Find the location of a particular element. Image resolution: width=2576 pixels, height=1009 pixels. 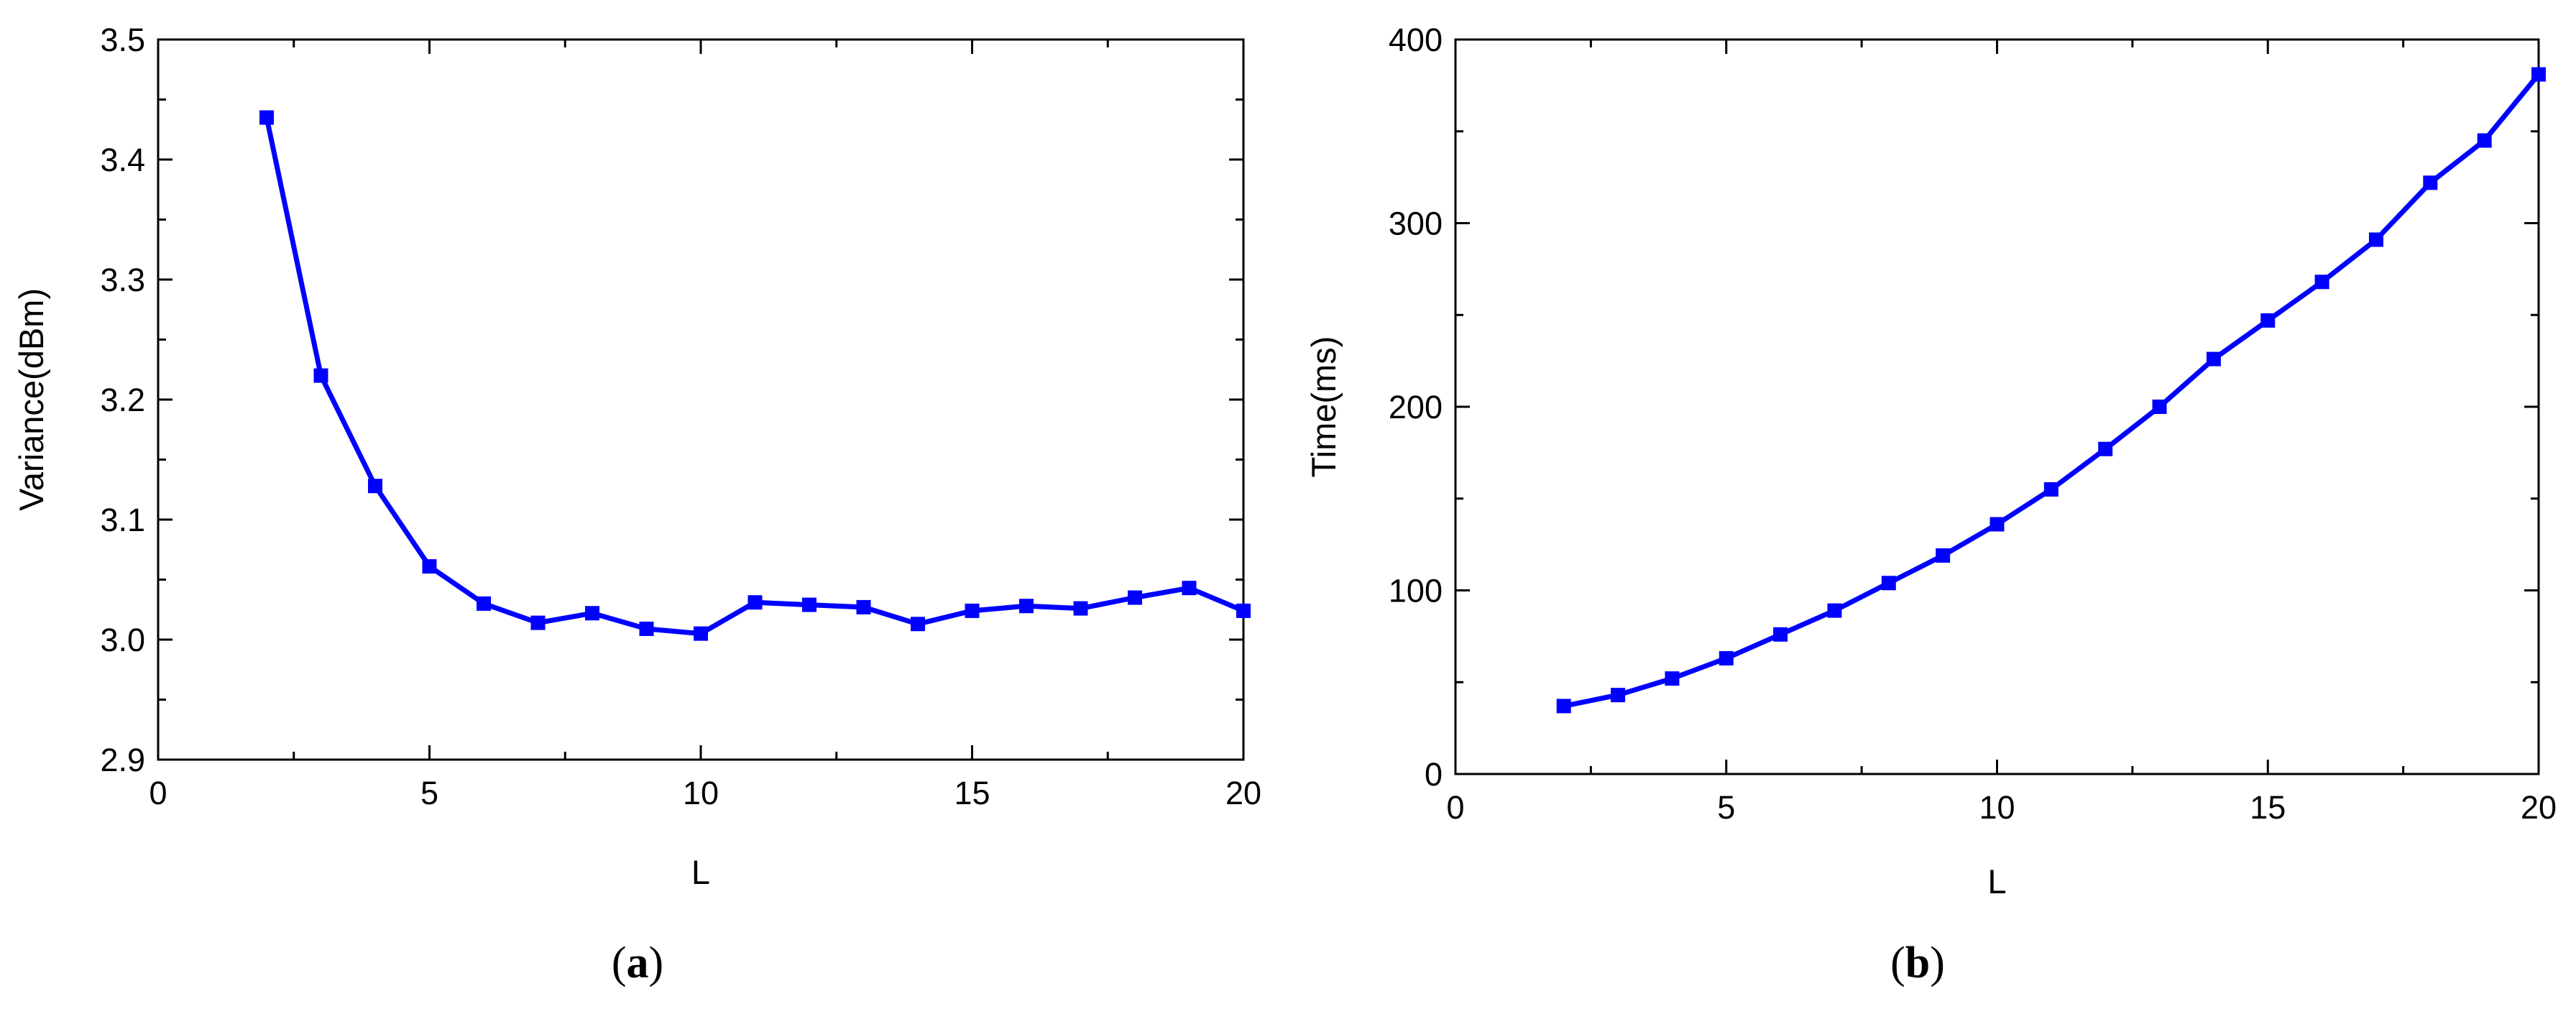

y-tick-label: 100 is located at coordinates (1416, 591).